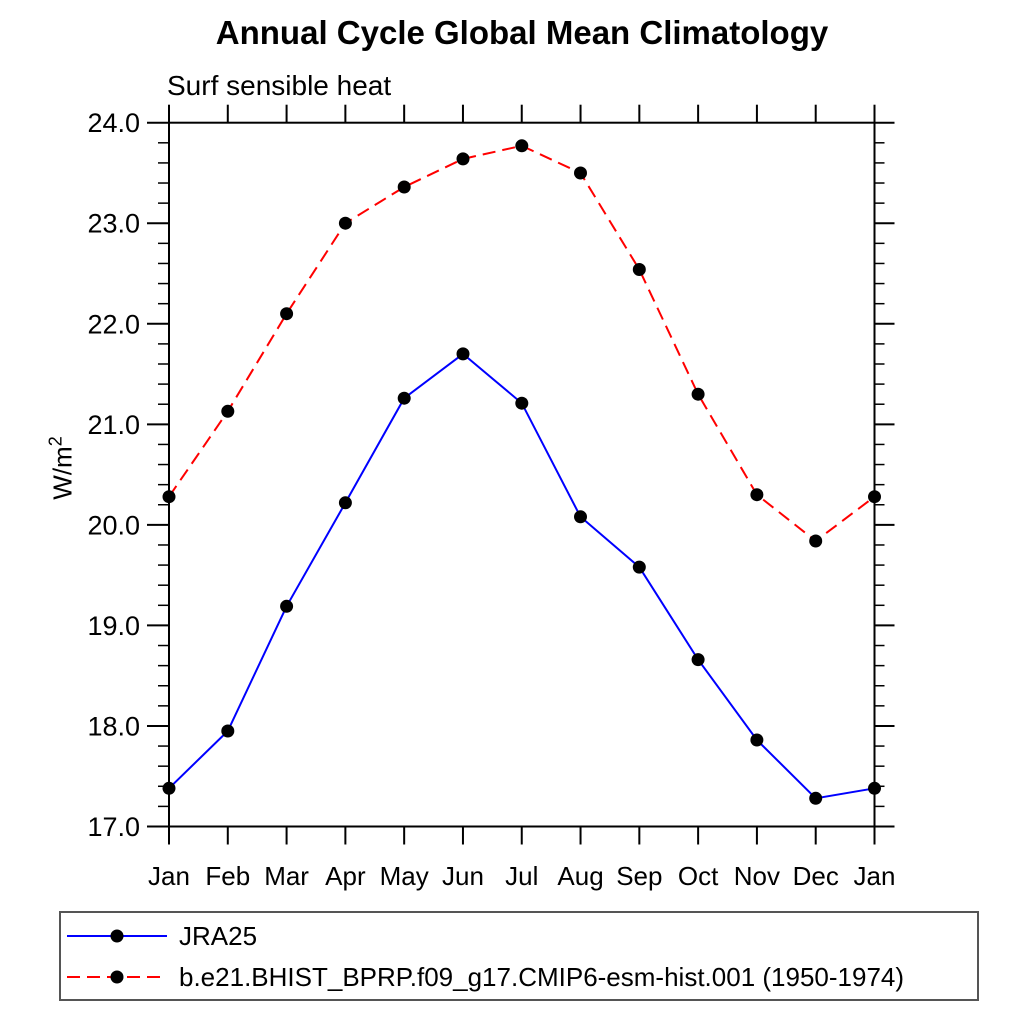 The image size is (1024, 1024). I want to click on y-tick-label: 19.0, so click(113, 626).